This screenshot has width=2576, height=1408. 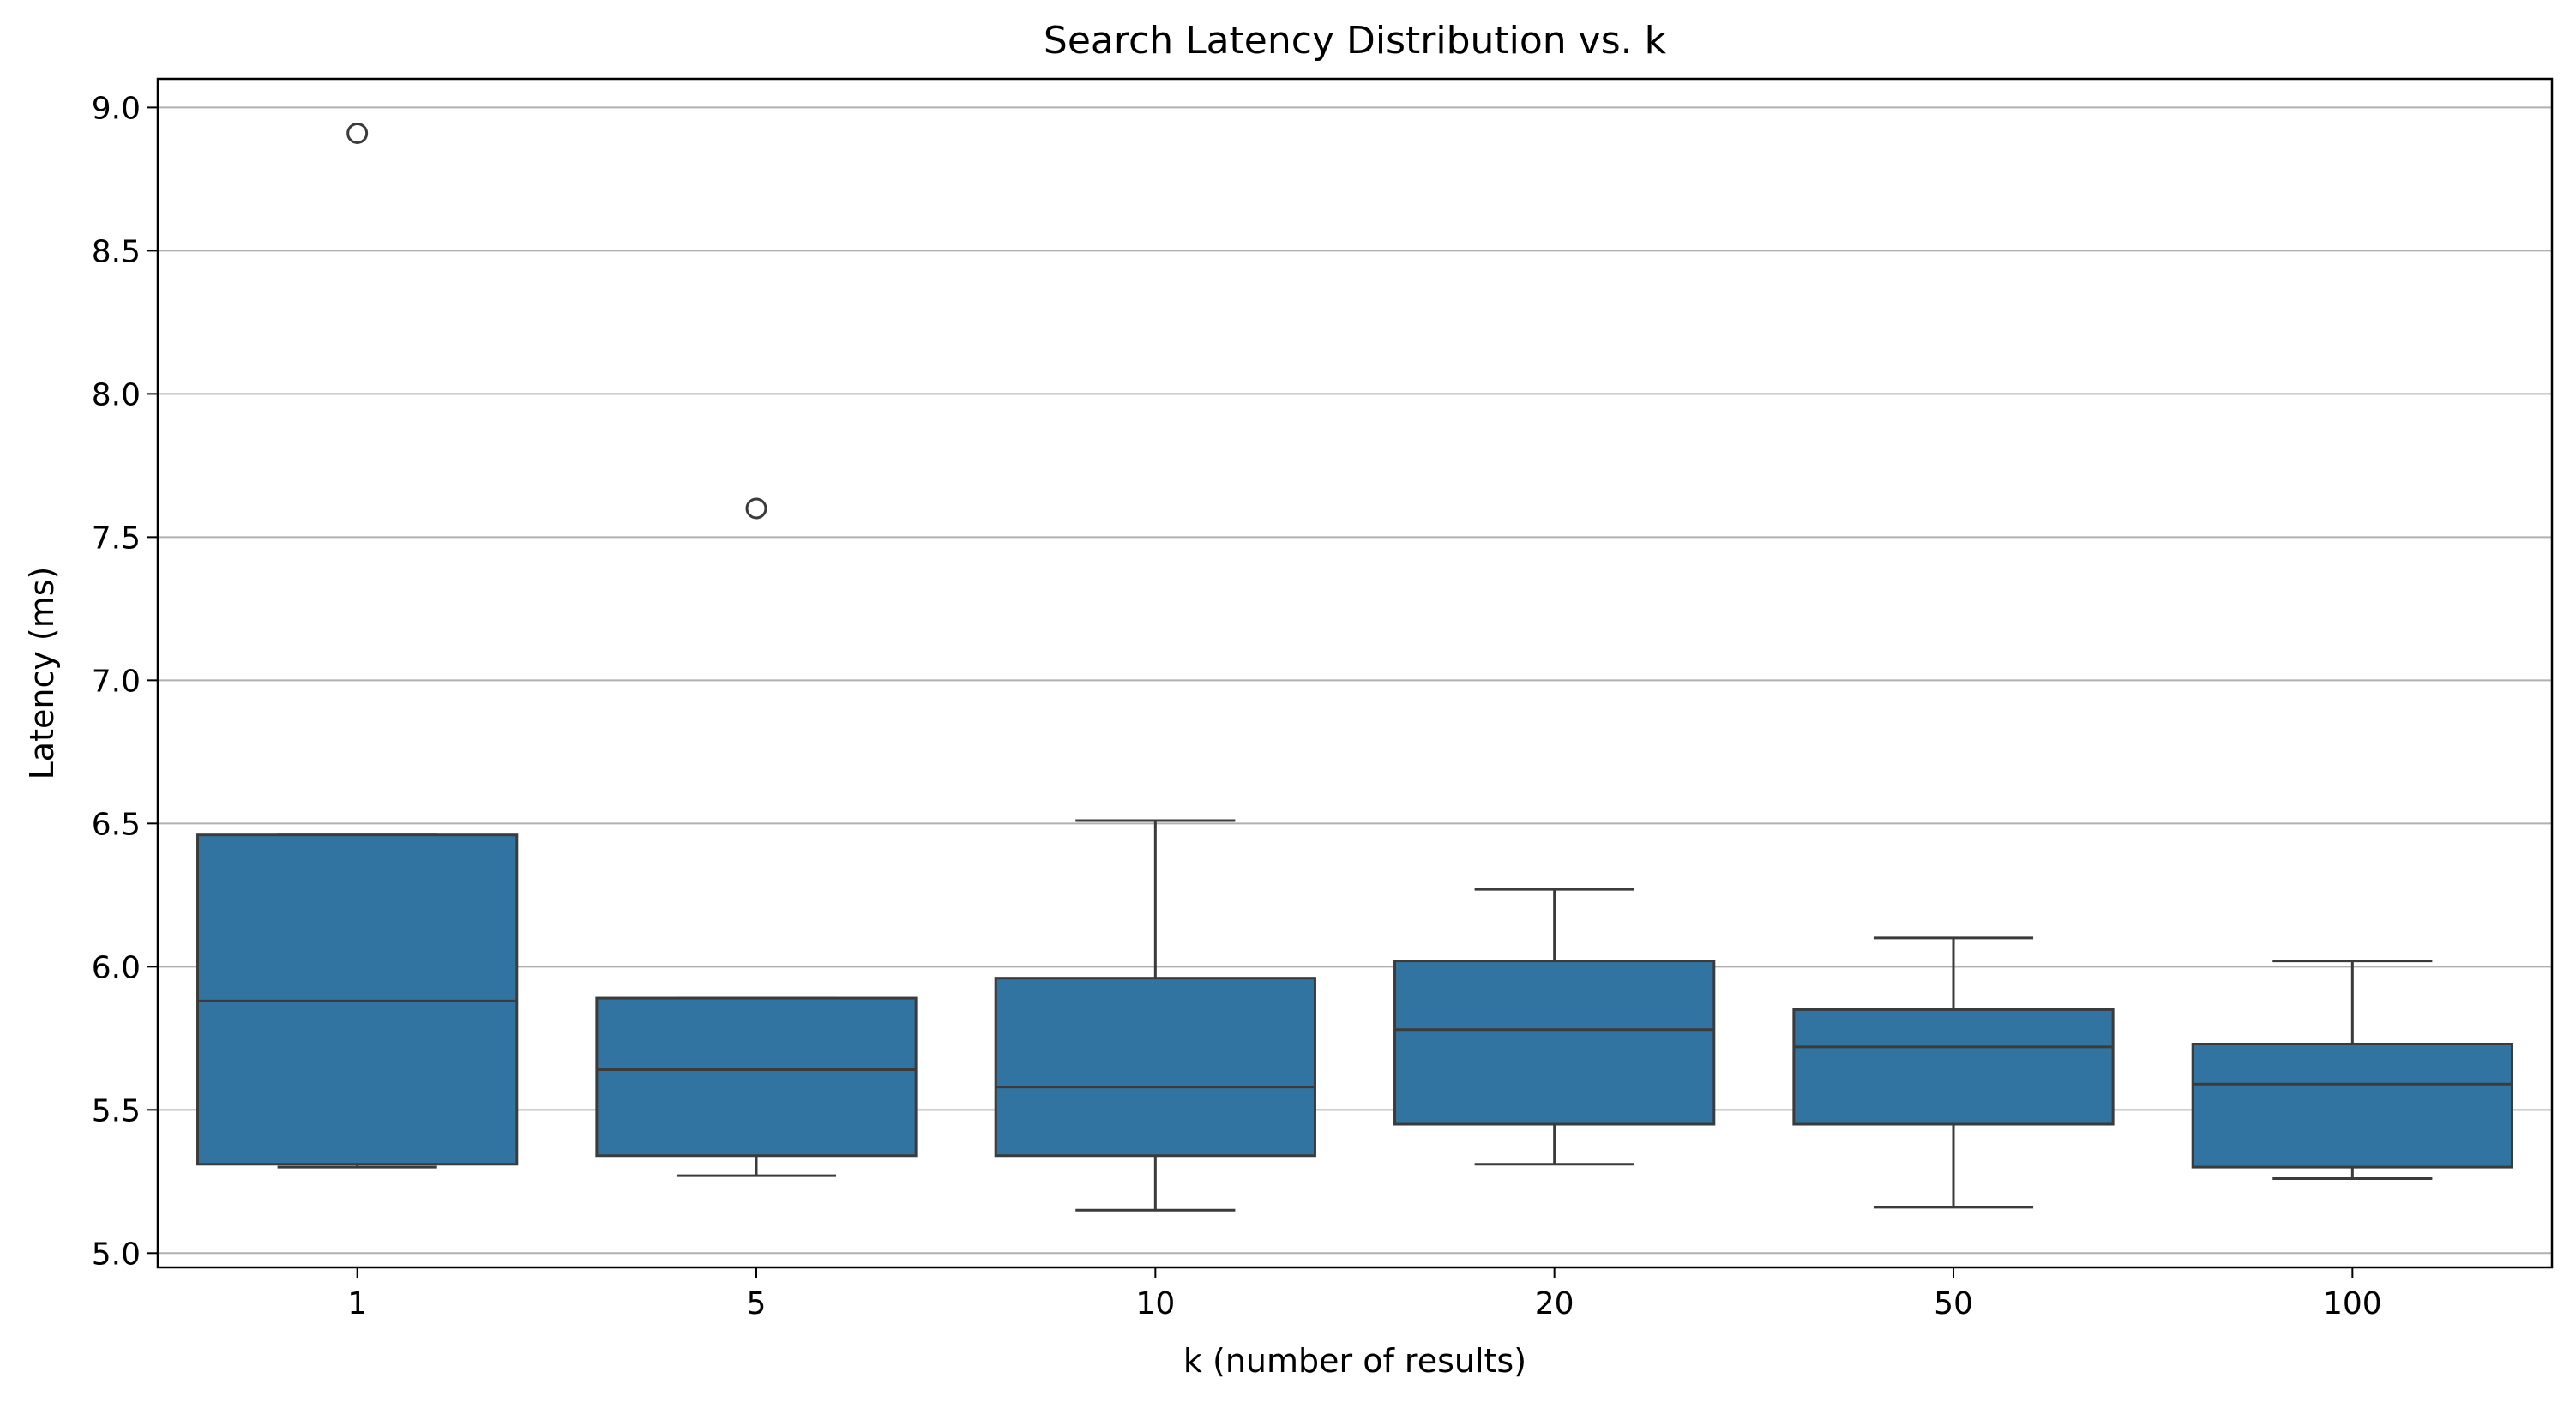 What do you see at coordinates (117, 538) in the screenshot?
I see `y-tick-label: 7.5` at bounding box center [117, 538].